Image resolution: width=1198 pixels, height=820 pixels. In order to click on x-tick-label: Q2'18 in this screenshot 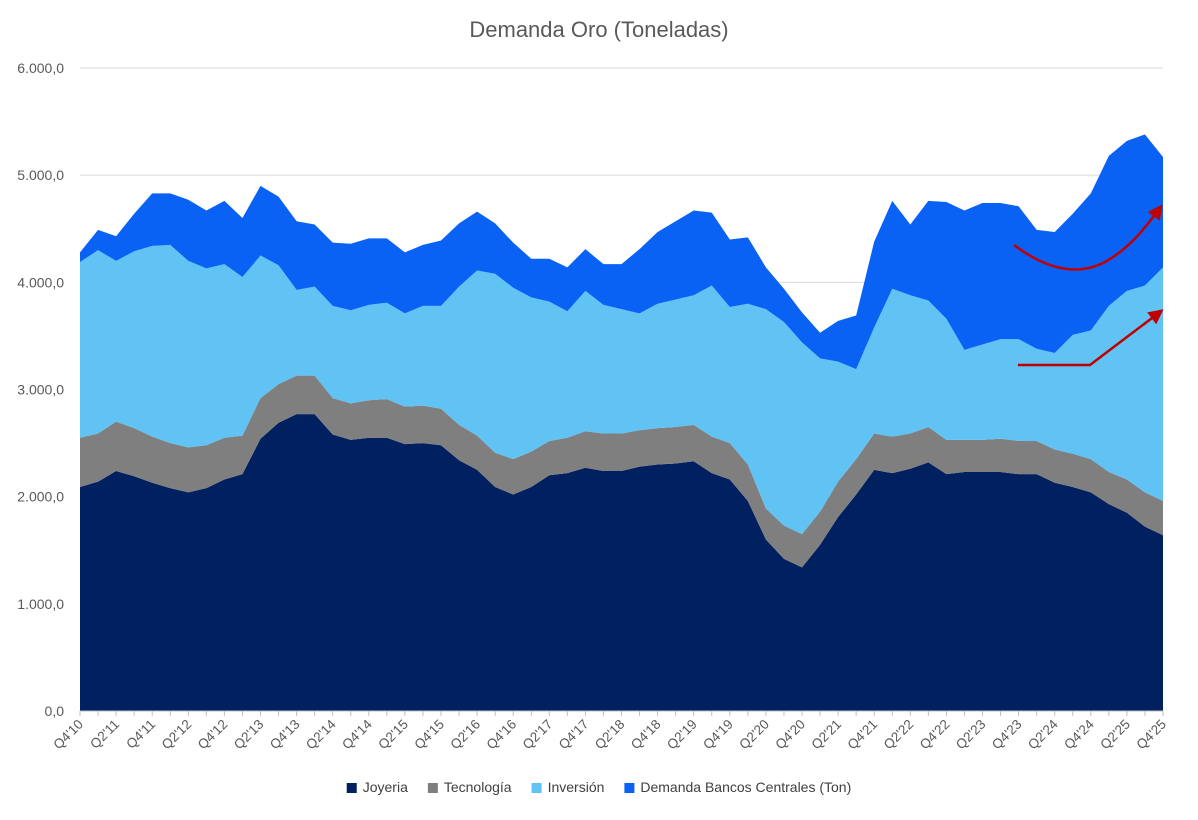, I will do `click(610, 735)`.